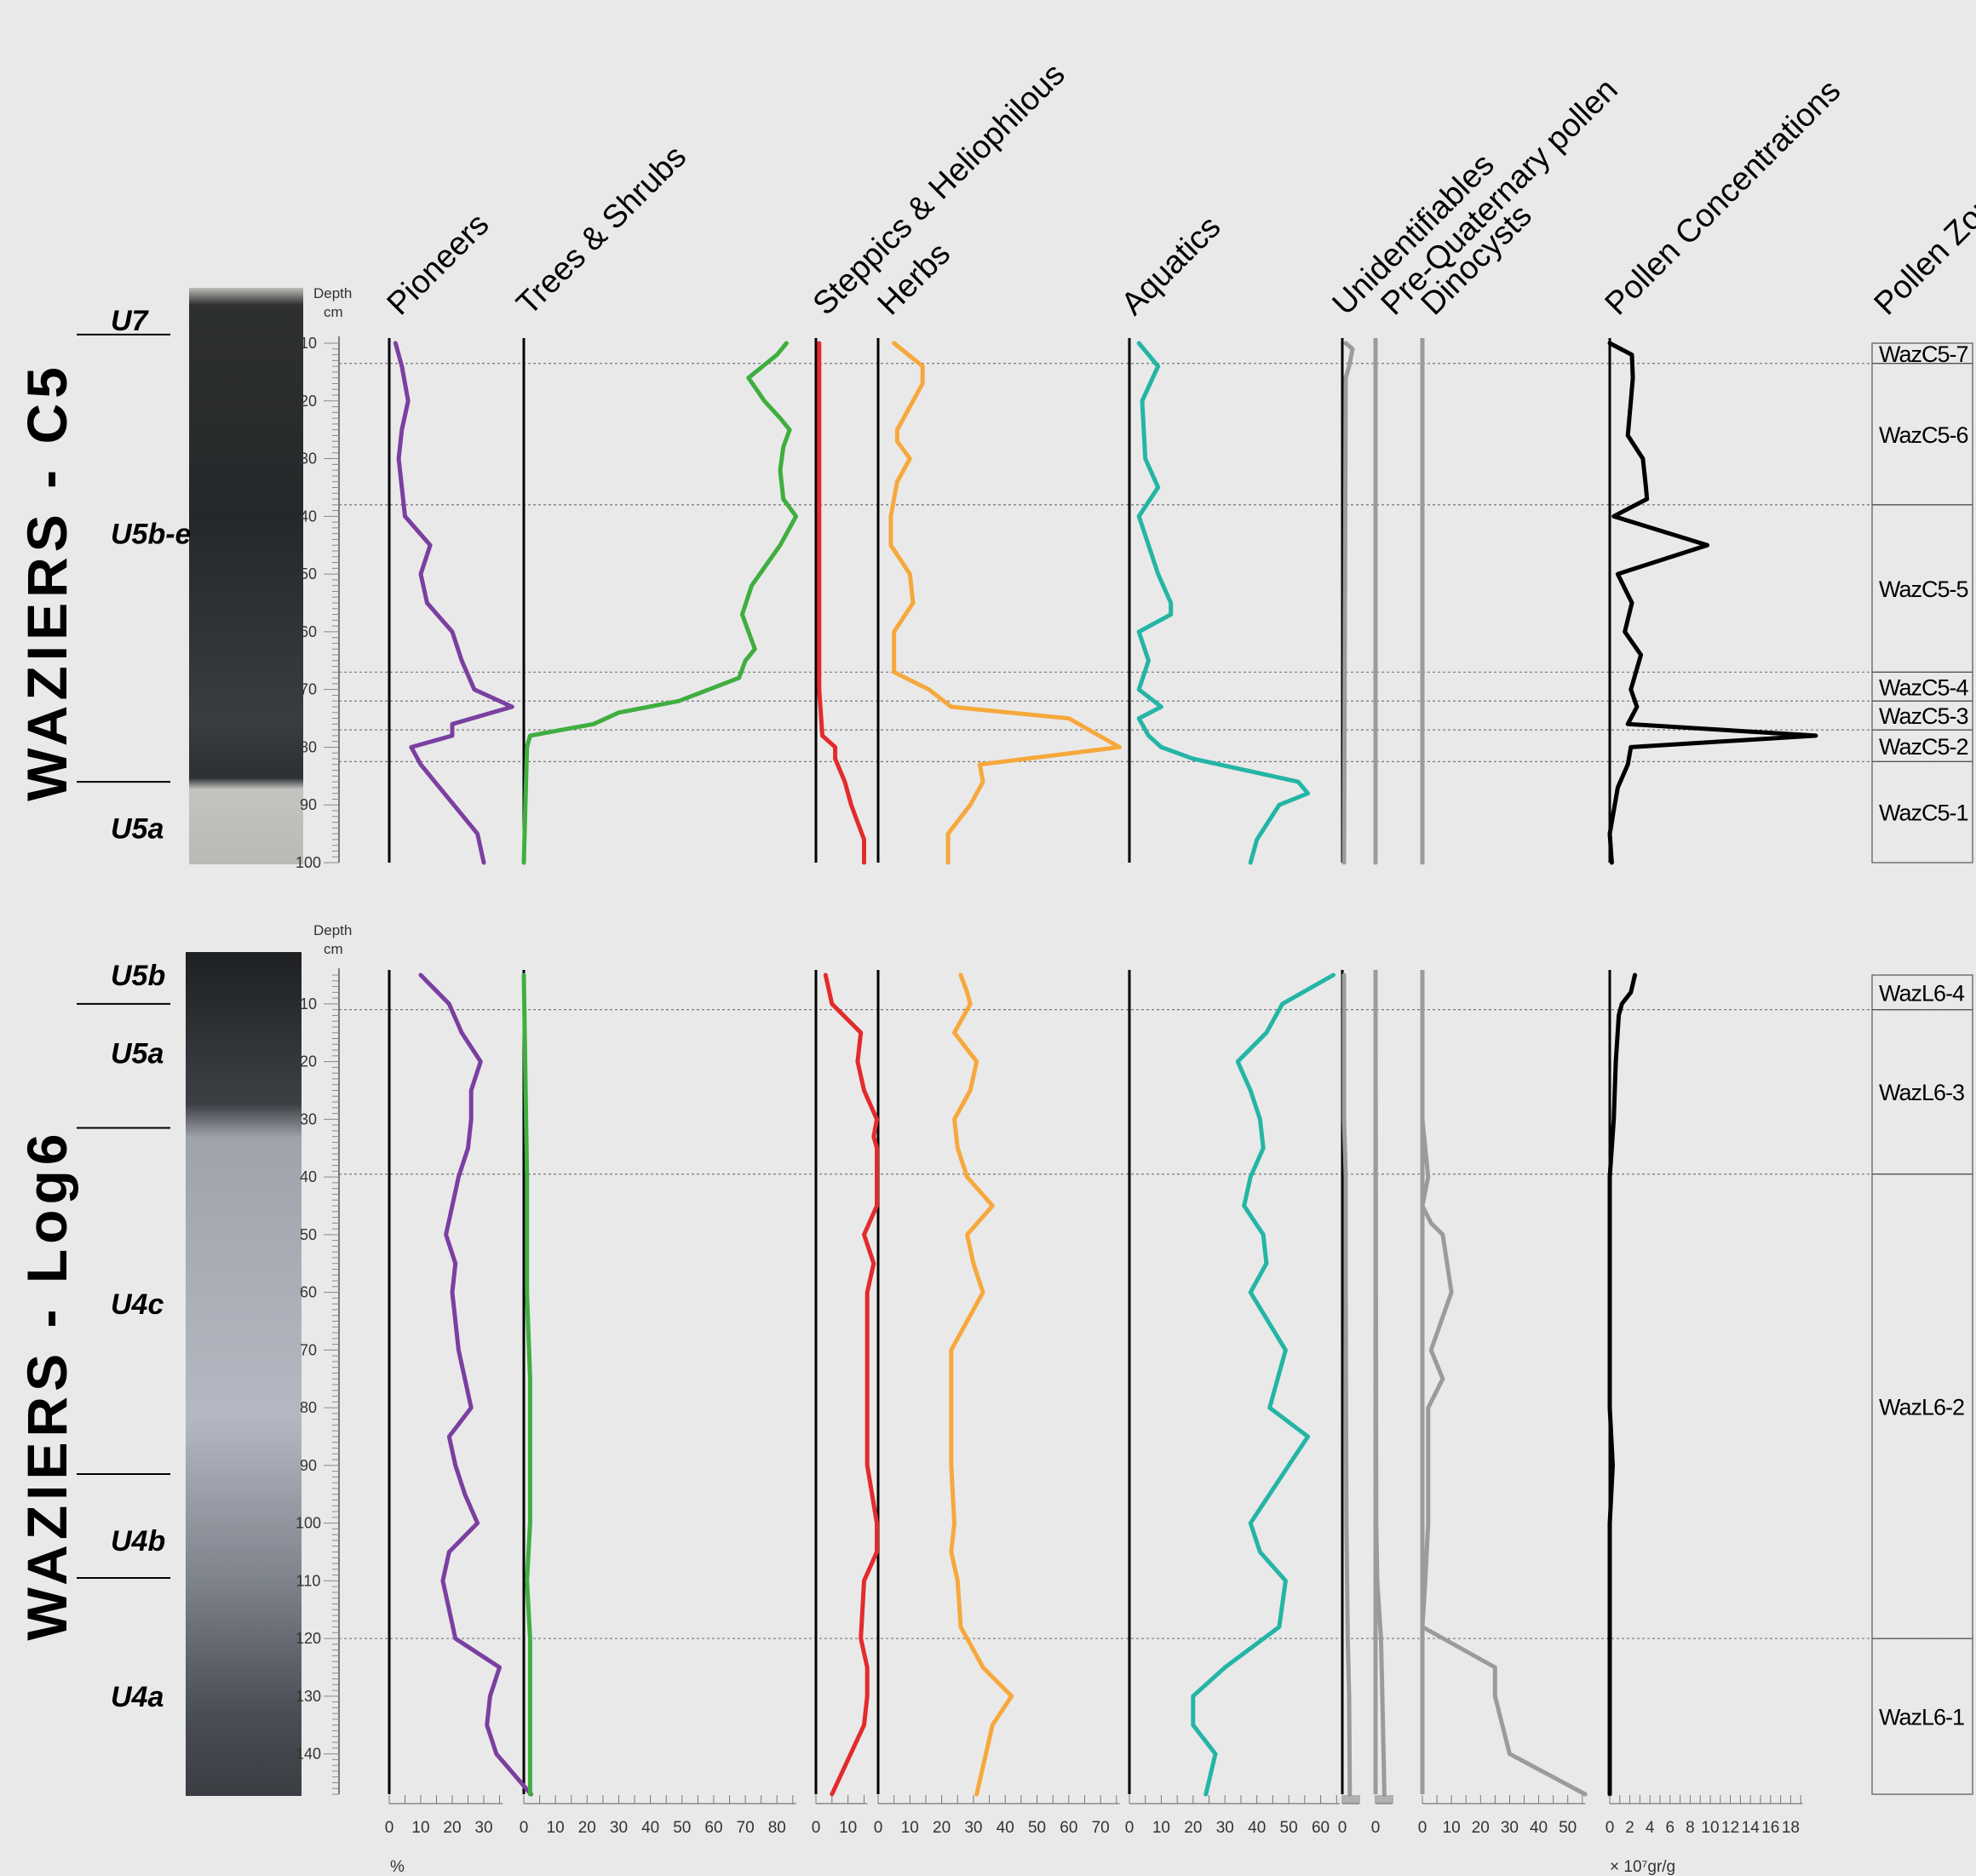 The width and height of the screenshot is (1976, 1876). Describe the element at coordinates (333, 949) in the screenshot. I see `depth-axis-unit: cm` at that location.